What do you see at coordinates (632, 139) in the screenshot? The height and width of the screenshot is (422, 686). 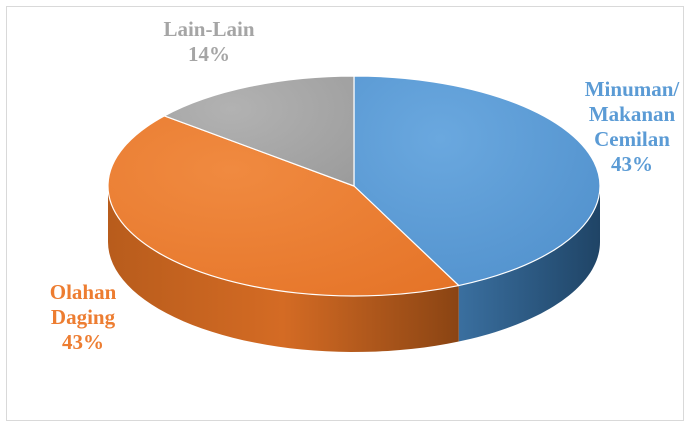 I see `data-label-line: Cemilan` at bounding box center [632, 139].